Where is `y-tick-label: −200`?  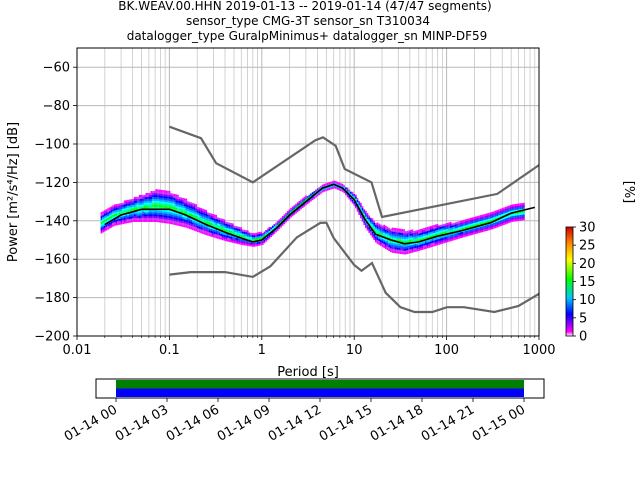
y-tick-label: −200 is located at coordinates (52, 337).